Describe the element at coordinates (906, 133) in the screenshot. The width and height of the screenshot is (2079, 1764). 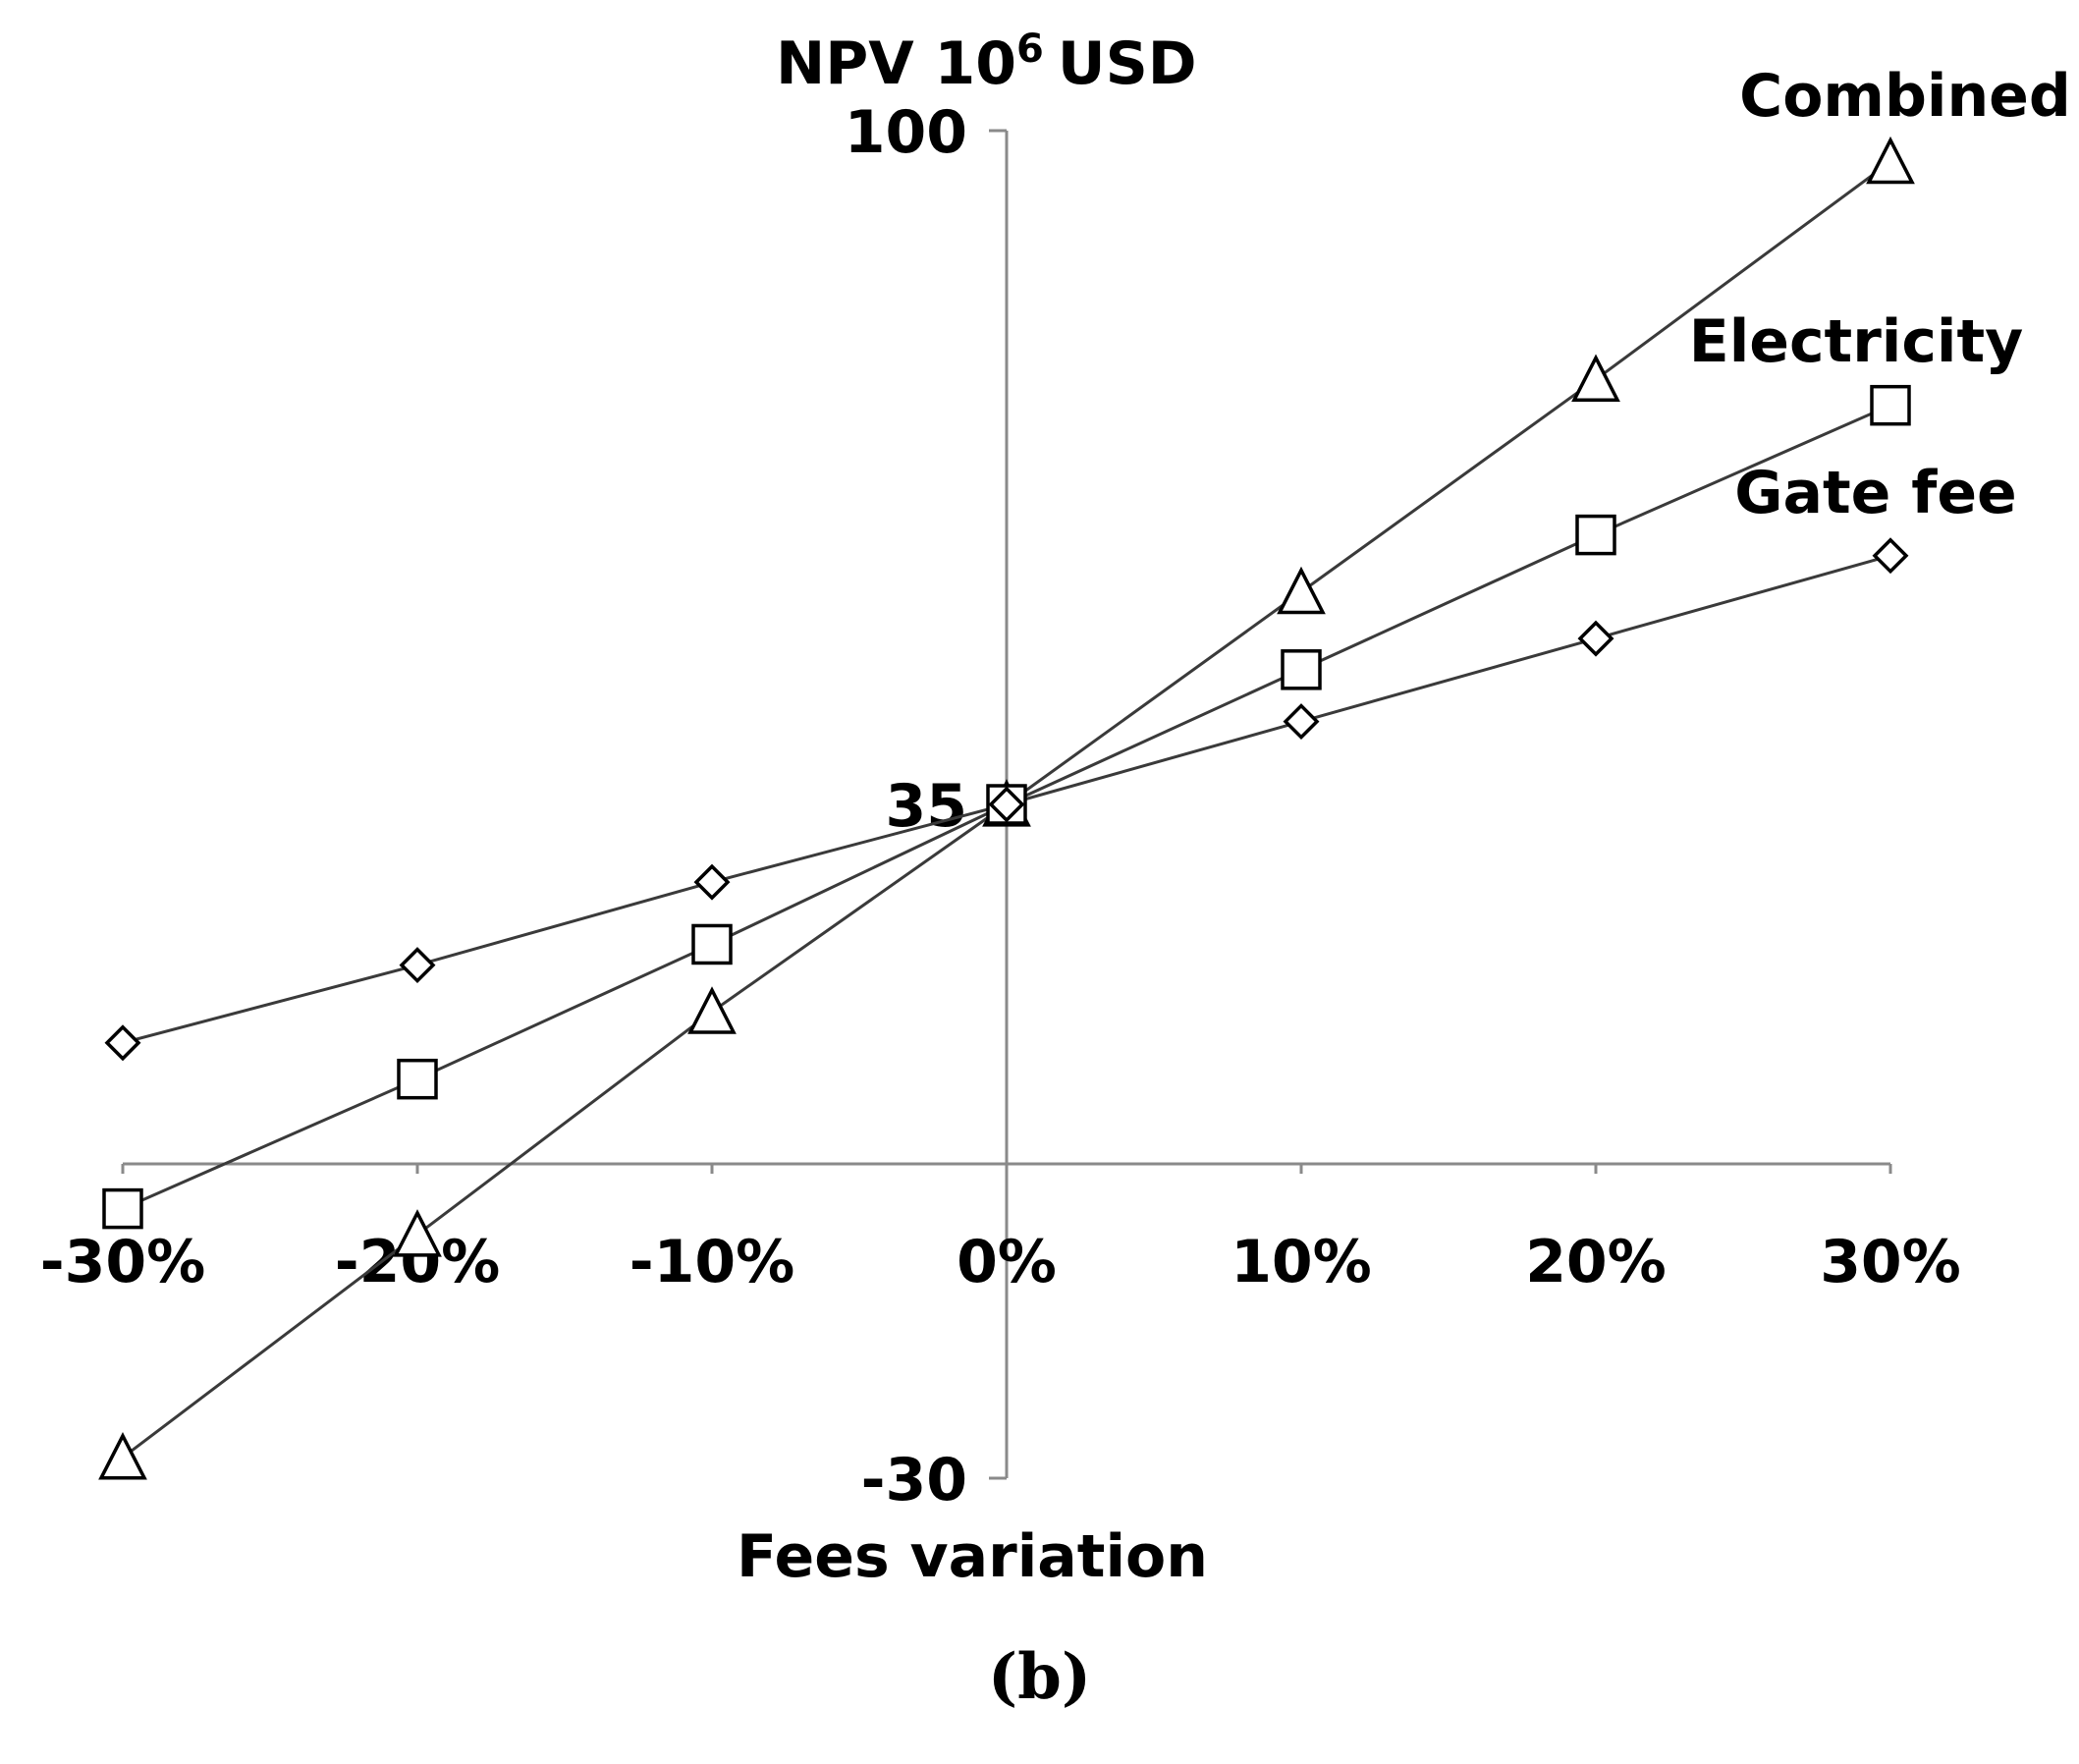
I see `y-tick-label: 100` at that location.